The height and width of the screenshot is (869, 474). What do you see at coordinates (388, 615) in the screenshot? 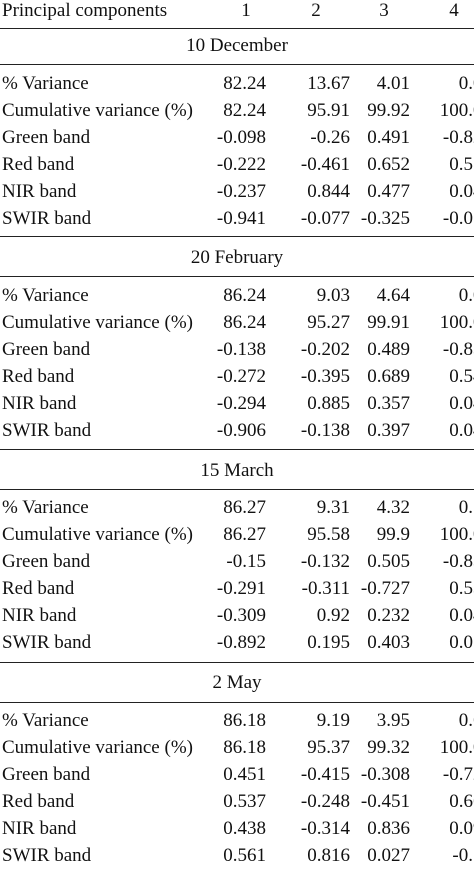
I see `cell-pc3: 0.232` at bounding box center [388, 615].